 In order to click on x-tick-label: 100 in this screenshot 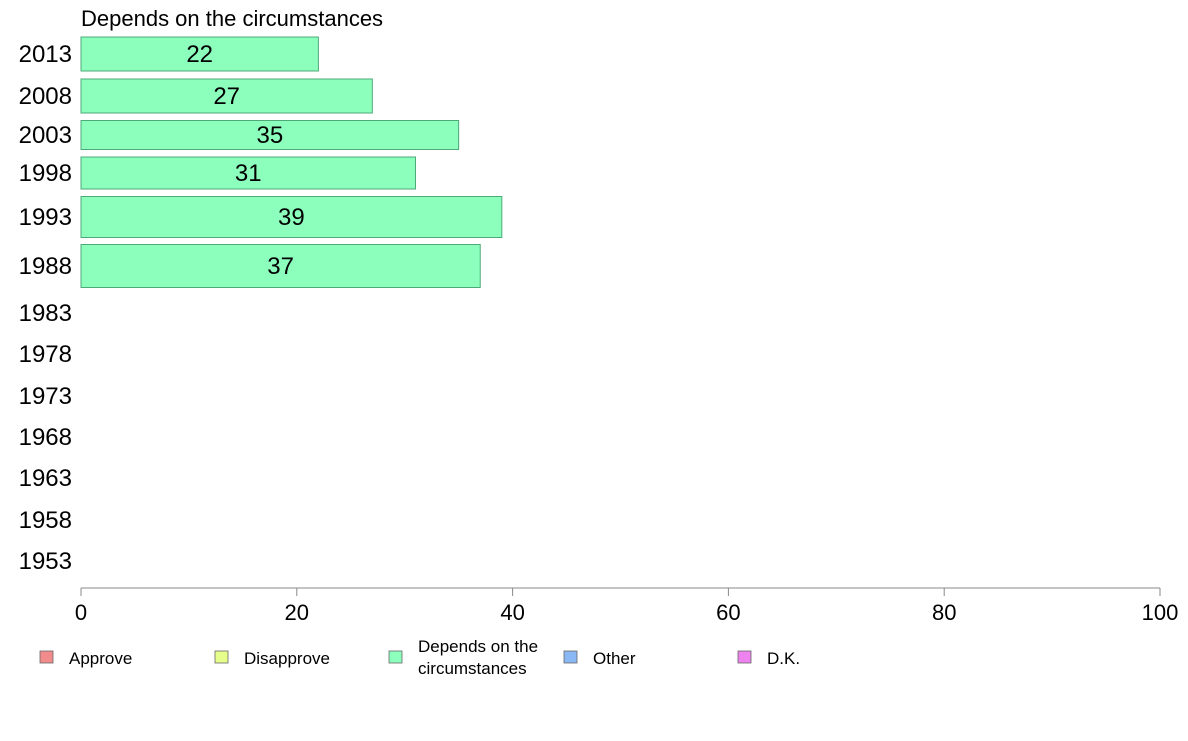, I will do `click(1160, 612)`.